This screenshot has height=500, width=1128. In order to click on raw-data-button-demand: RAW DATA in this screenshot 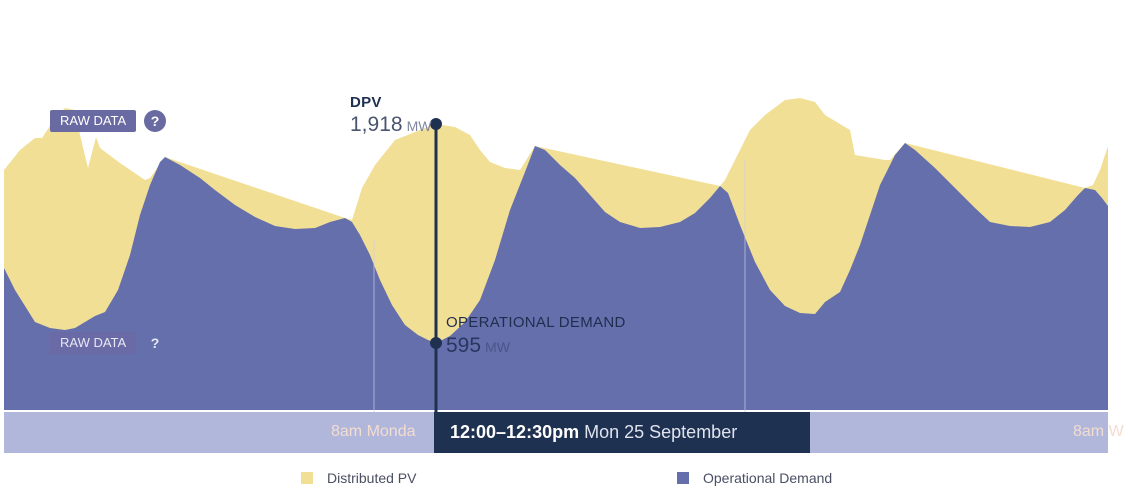, I will do `click(93, 343)`.